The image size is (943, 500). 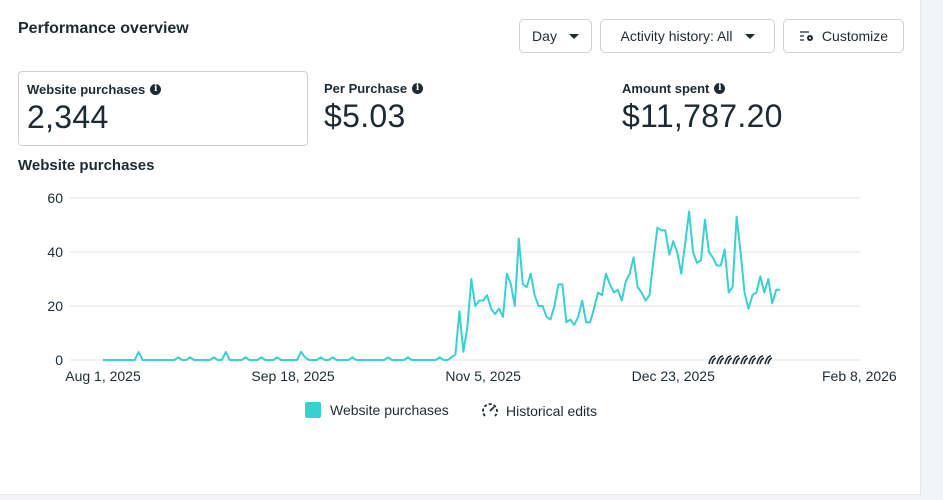 What do you see at coordinates (806, 36) in the screenshot?
I see `customize-settings-icon` at bounding box center [806, 36].